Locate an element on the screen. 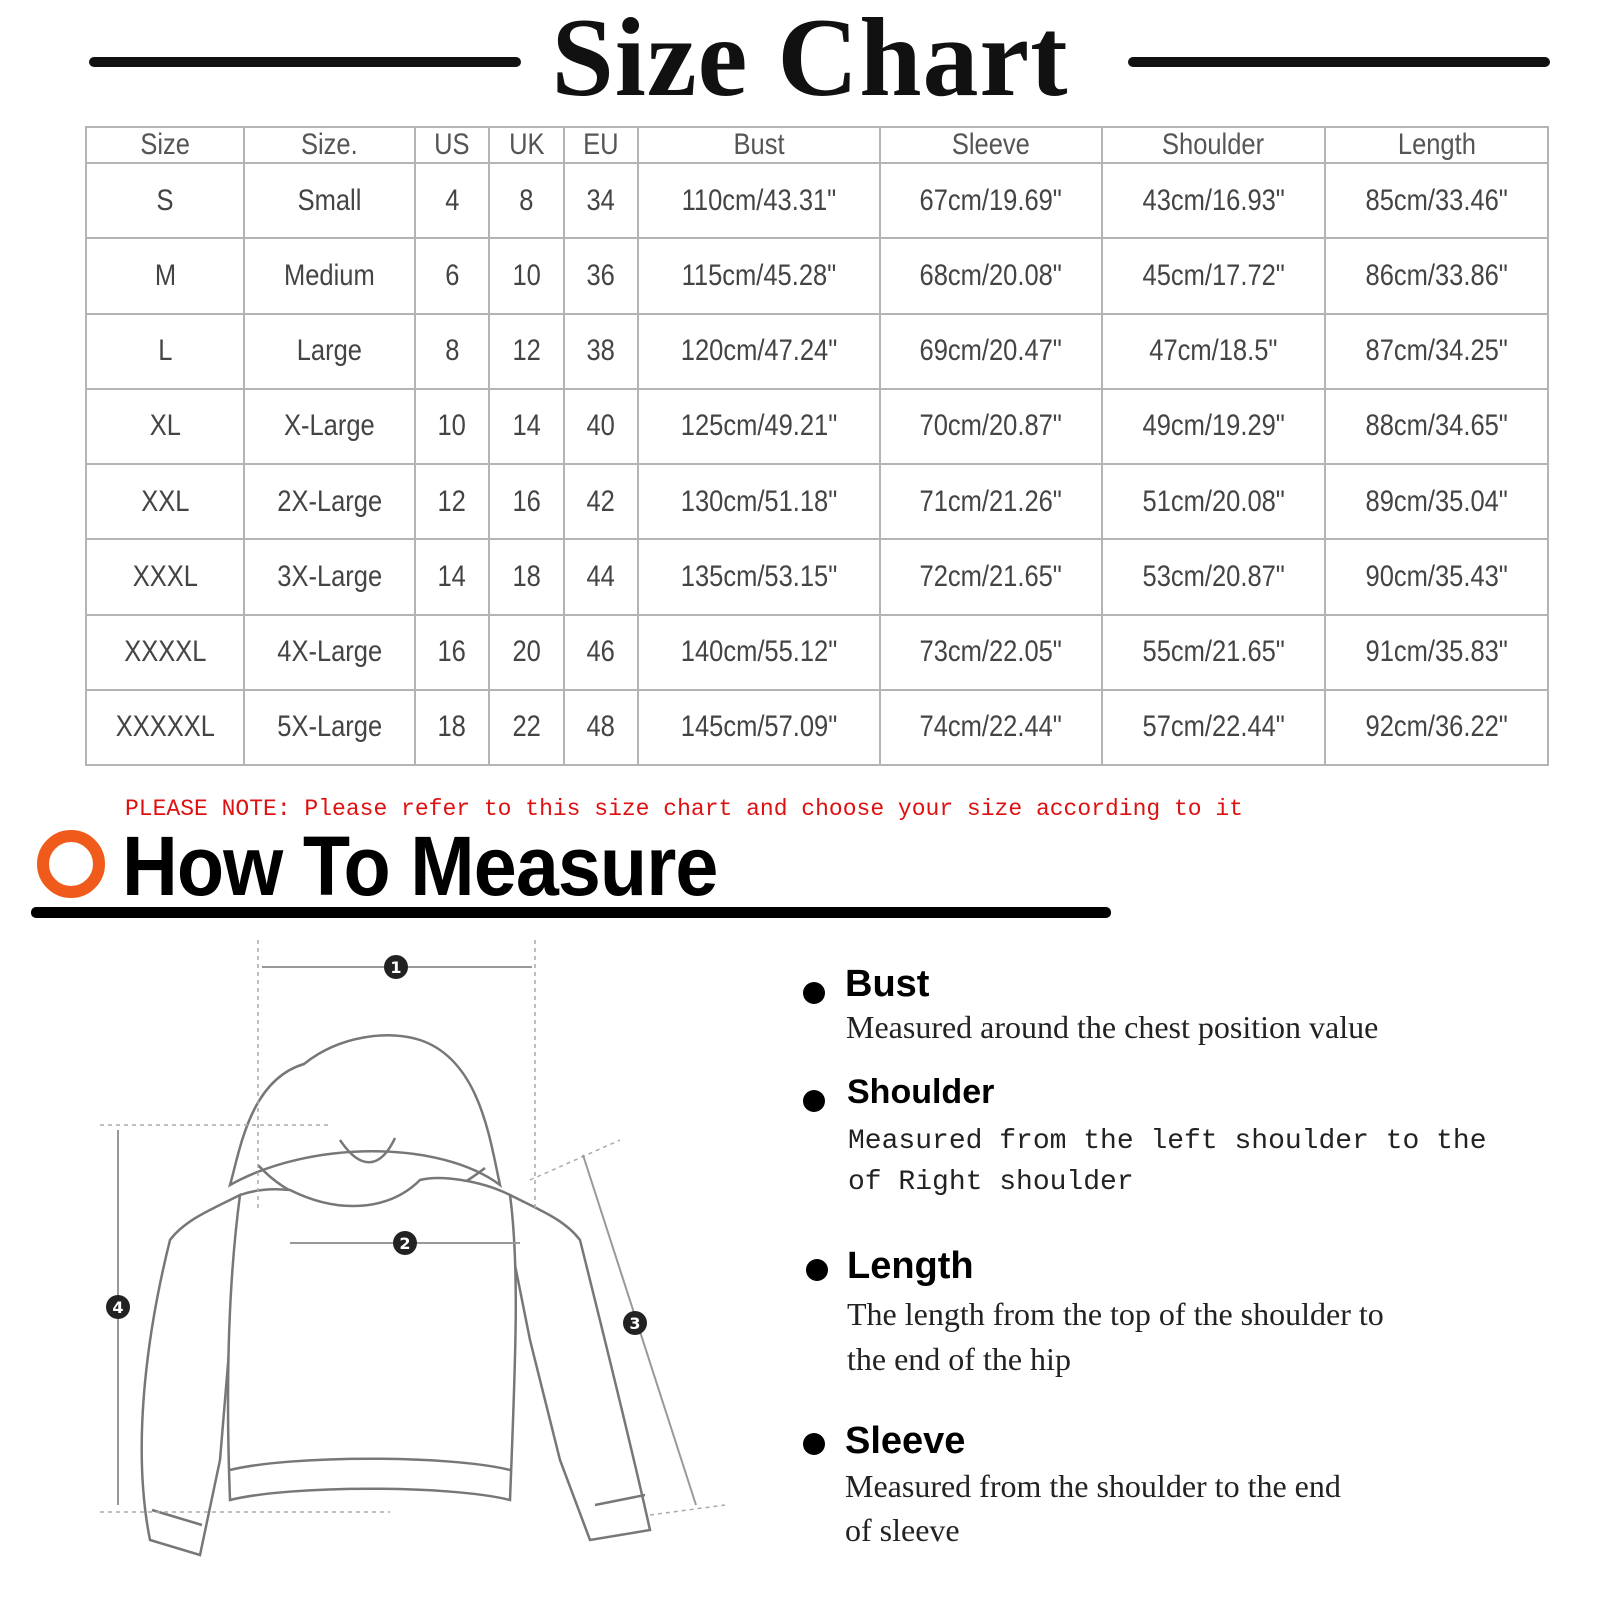 The image size is (1600, 1600). table-cell-value: XL is located at coordinates (165, 426).